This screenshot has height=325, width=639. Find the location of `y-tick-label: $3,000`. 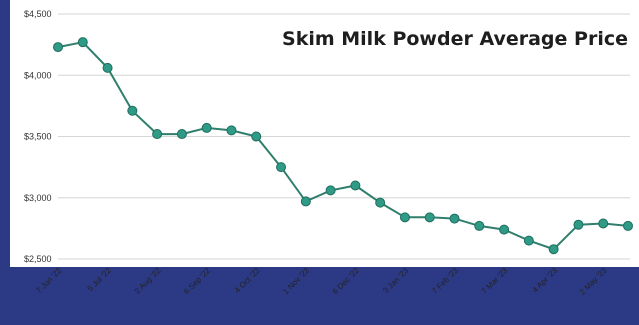

y-tick-label: $3,000 is located at coordinates (38, 198).